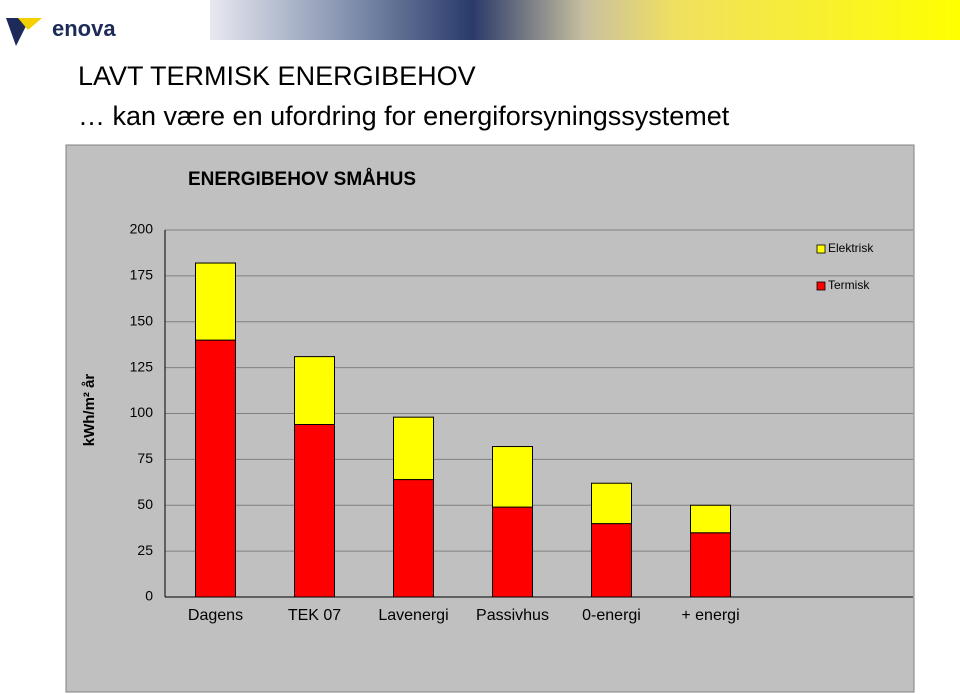 The width and height of the screenshot is (960, 694). What do you see at coordinates (512, 615) in the screenshot?
I see `x-tick-label: Passivhus` at bounding box center [512, 615].